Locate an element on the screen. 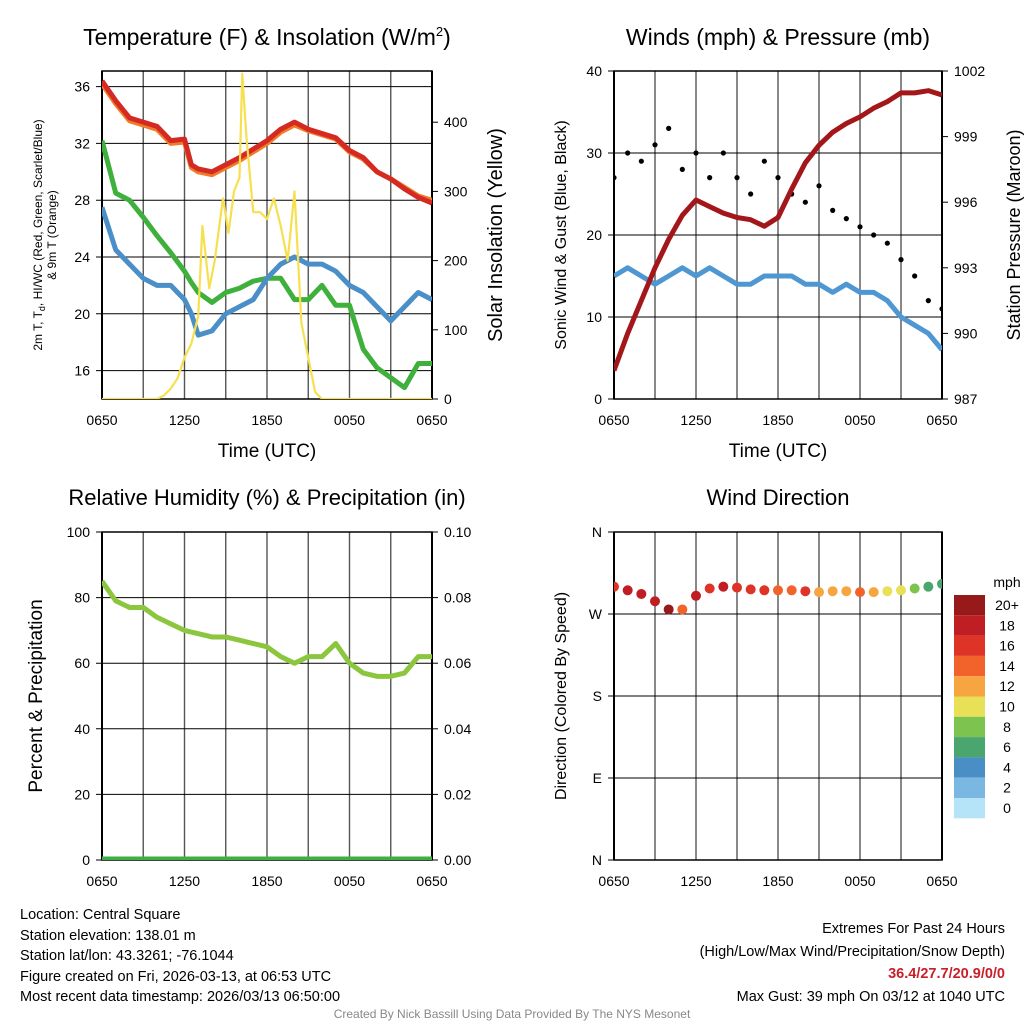 The width and height of the screenshot is (1024, 1024). y-axis-label-line2: & 9m T (Orange) is located at coordinates (52, 235).